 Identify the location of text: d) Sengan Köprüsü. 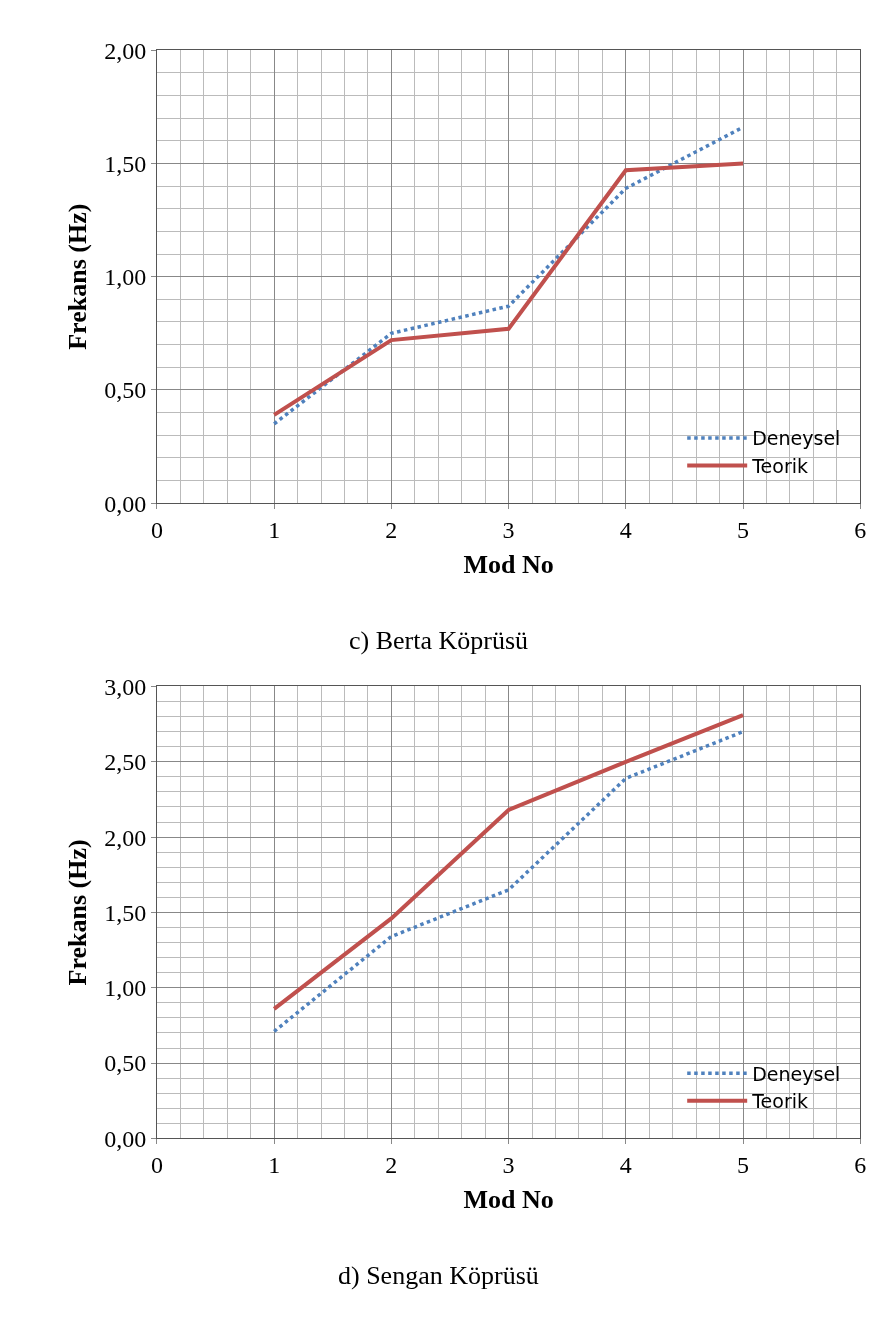
(438, 1275).